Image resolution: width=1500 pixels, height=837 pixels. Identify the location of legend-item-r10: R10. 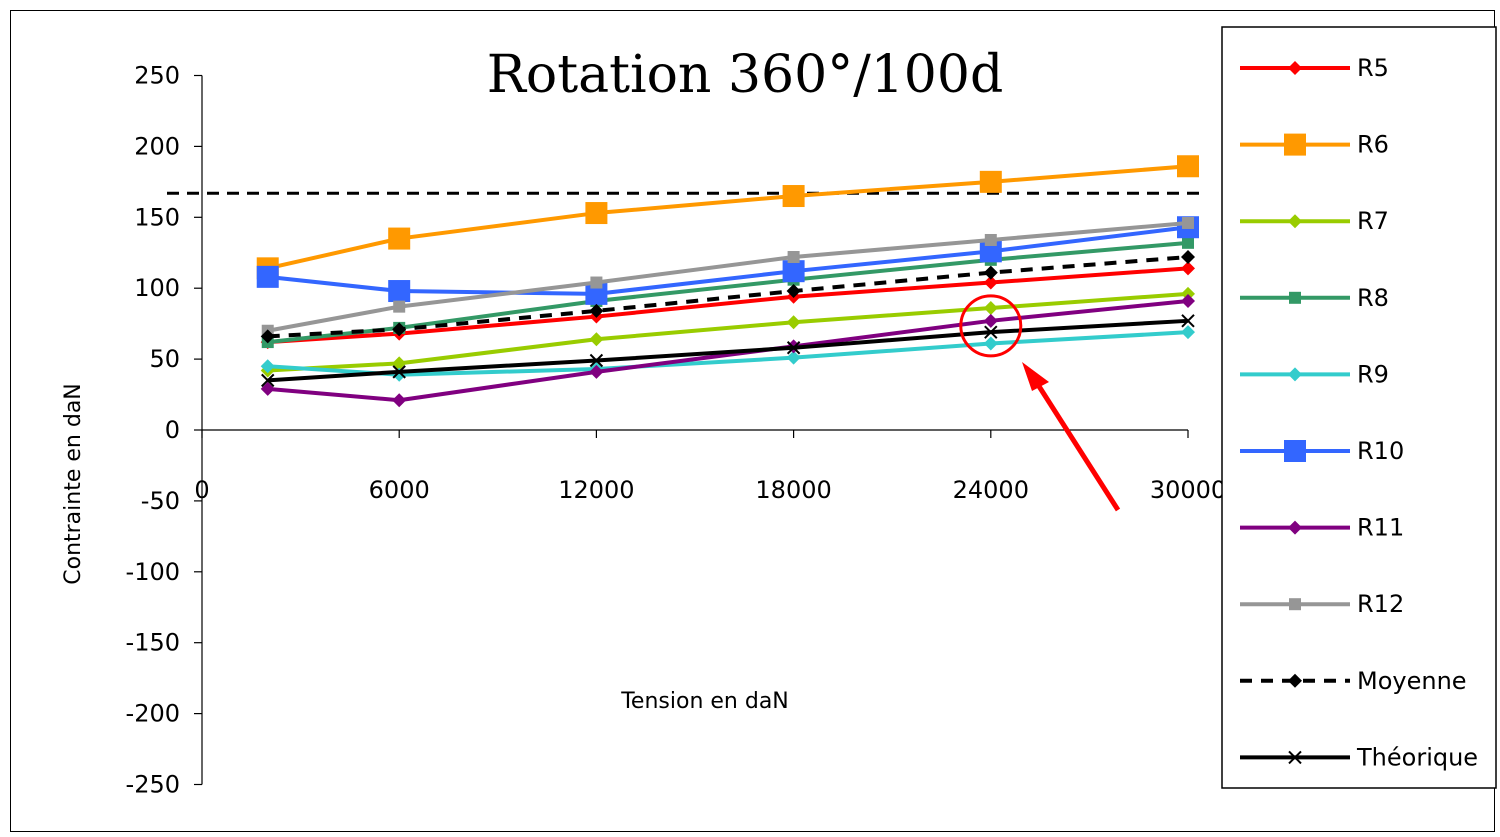
(1322, 451).